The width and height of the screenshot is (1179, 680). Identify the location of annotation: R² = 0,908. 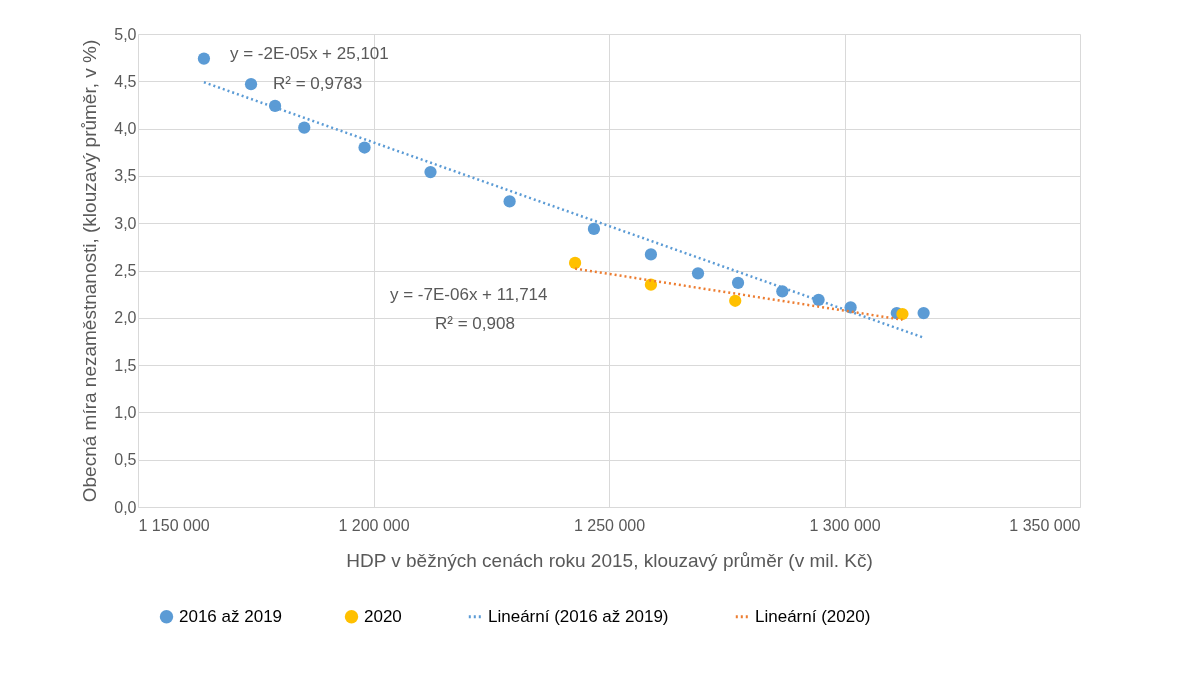
(475, 323).